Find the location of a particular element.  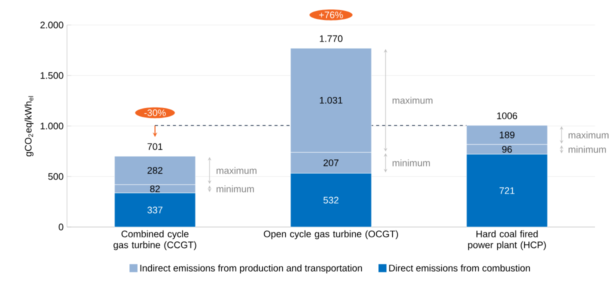

data-label: 82 is located at coordinates (155, 188).